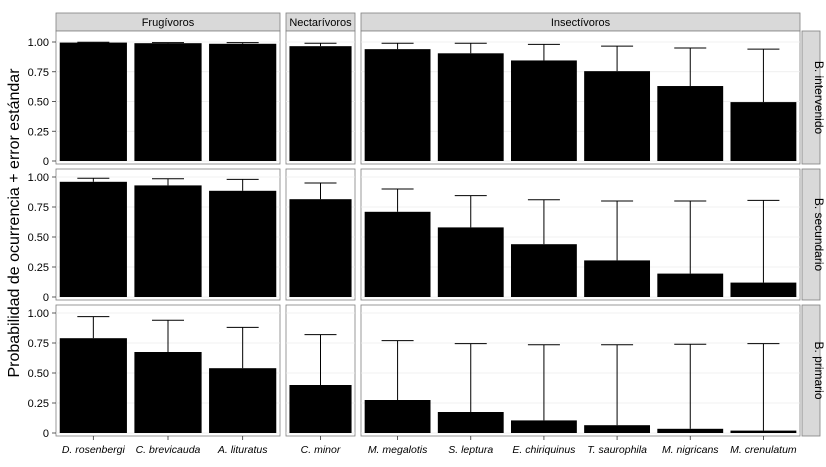 The height and width of the screenshot is (467, 826). Describe the element at coordinates (320, 23) in the screenshot. I see `column-strip-label: Nectarívoros` at that location.